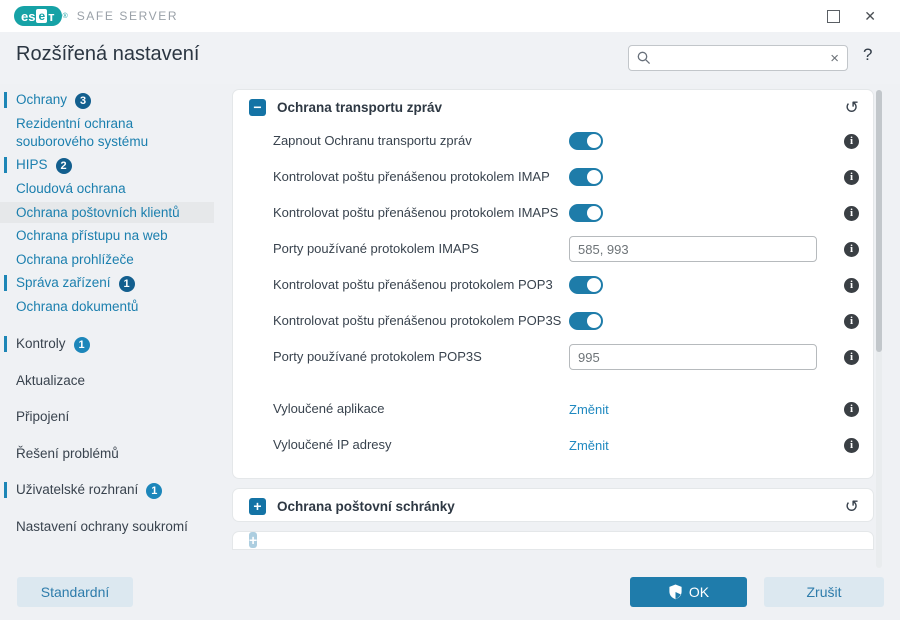 The height and width of the screenshot is (620, 900). What do you see at coordinates (107, 344) in the screenshot?
I see `sidebar-item: Kontroly 1` at bounding box center [107, 344].